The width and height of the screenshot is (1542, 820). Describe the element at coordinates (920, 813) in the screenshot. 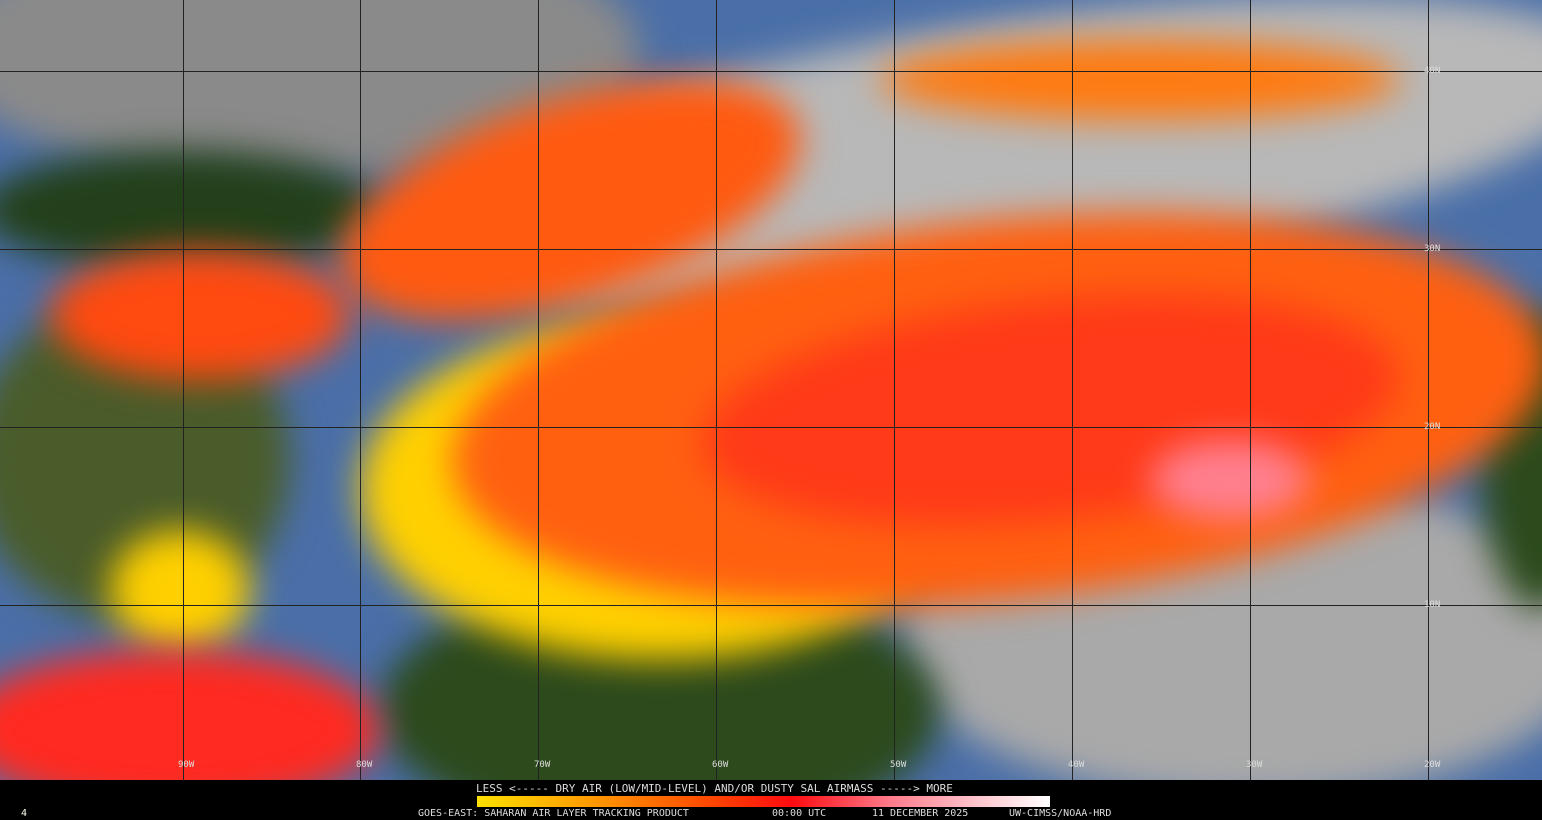

I see `observation-date: 11 DECEMBER 2025` at that location.